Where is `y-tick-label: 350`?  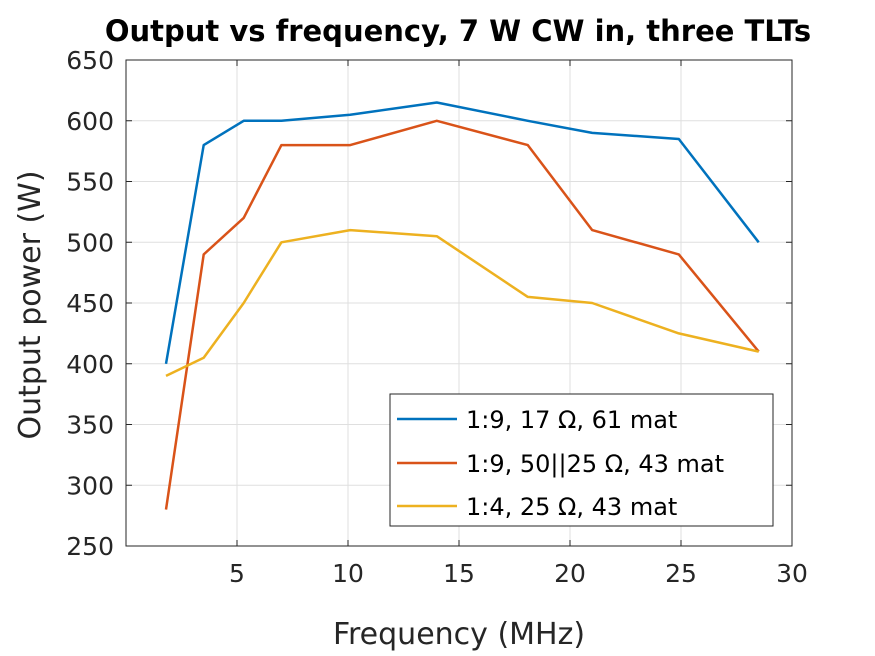 y-tick-label: 350 is located at coordinates (90, 425).